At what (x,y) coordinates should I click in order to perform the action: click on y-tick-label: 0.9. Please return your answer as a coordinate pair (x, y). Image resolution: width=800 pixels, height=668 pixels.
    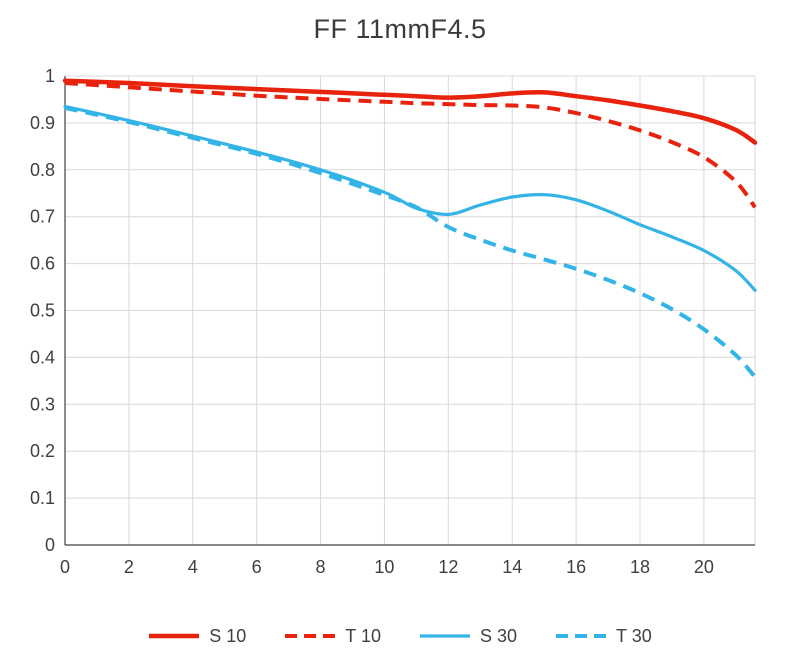
    Looking at the image, I should click on (42, 123).